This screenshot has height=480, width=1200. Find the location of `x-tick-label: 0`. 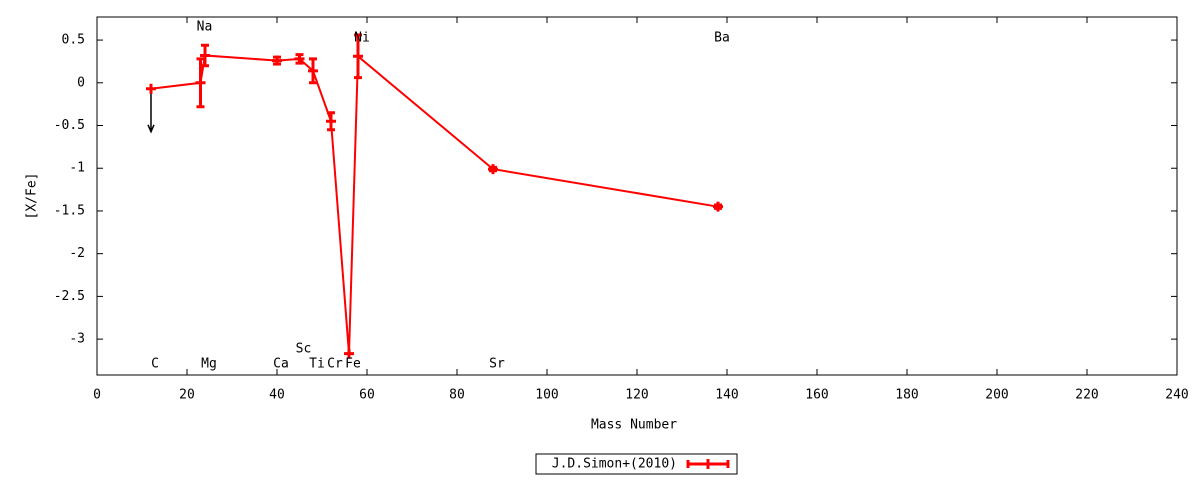

x-tick-label: 0 is located at coordinates (97, 395).